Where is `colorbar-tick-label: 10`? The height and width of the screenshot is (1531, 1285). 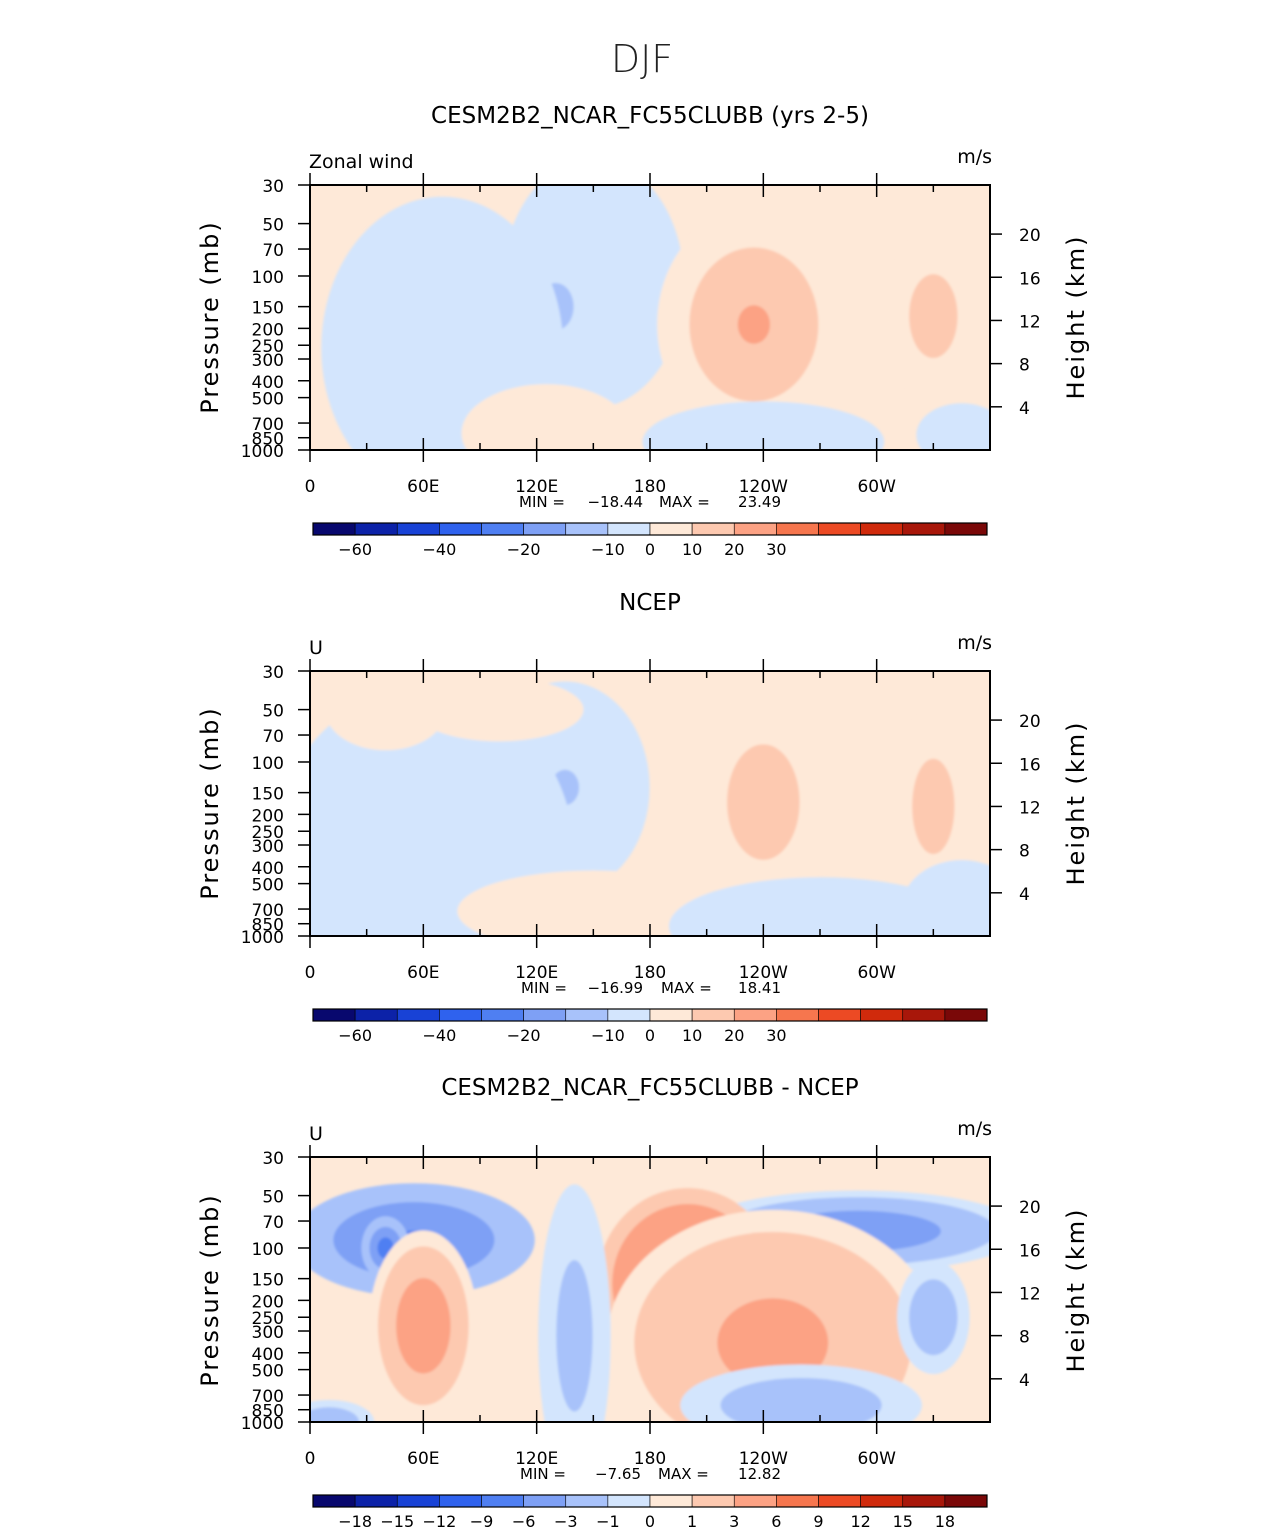 colorbar-tick-label: 10 is located at coordinates (692, 549).